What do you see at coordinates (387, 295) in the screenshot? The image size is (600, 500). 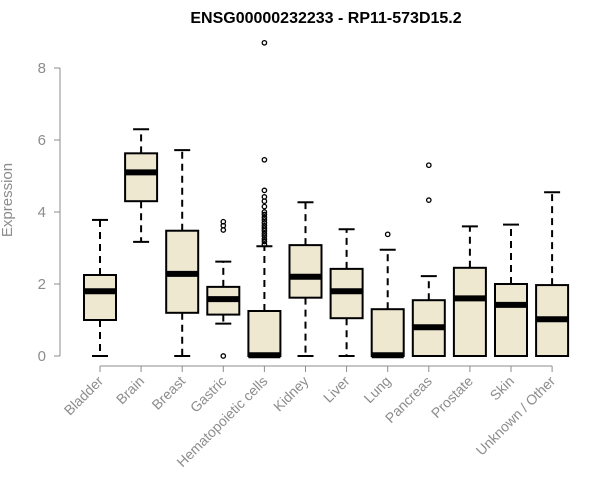 I see `box-lung` at bounding box center [387, 295].